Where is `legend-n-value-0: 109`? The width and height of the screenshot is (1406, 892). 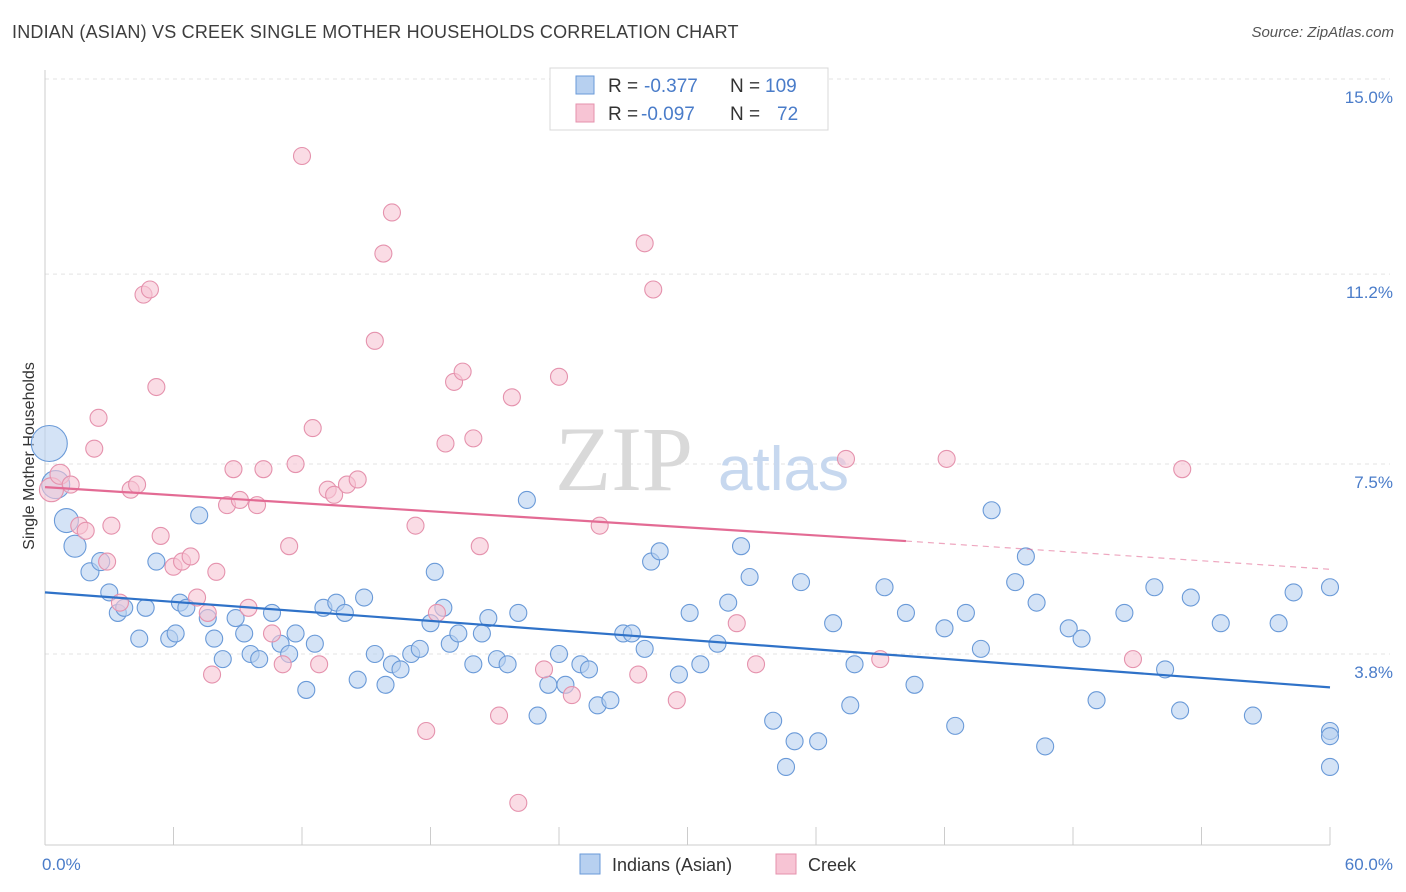
legend-n-value-0: 109 is located at coordinates (781, 86).